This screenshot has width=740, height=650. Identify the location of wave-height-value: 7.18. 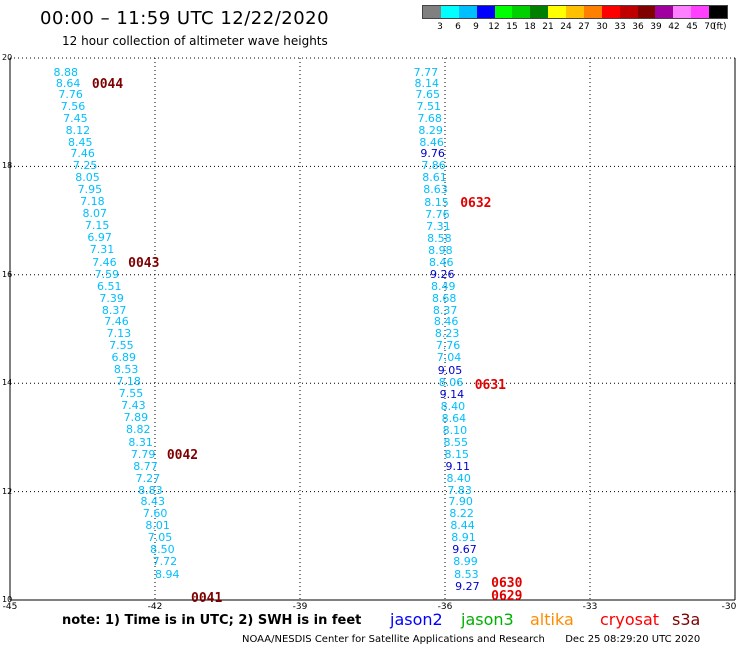
(92, 202).